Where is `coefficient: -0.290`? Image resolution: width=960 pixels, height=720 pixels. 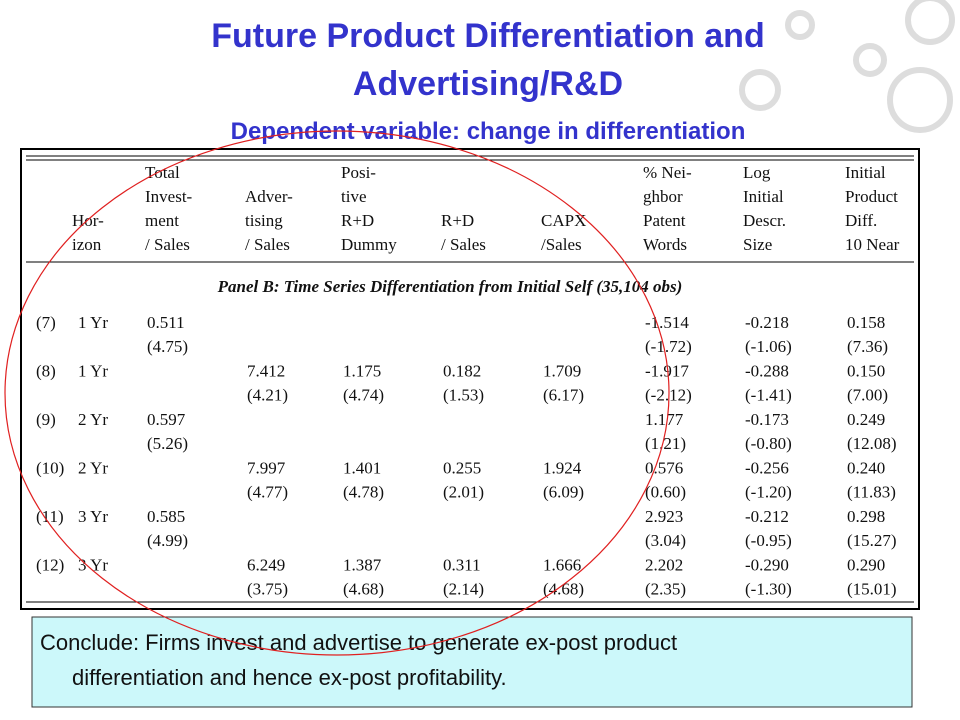 coefficient: -0.290 is located at coordinates (767, 565).